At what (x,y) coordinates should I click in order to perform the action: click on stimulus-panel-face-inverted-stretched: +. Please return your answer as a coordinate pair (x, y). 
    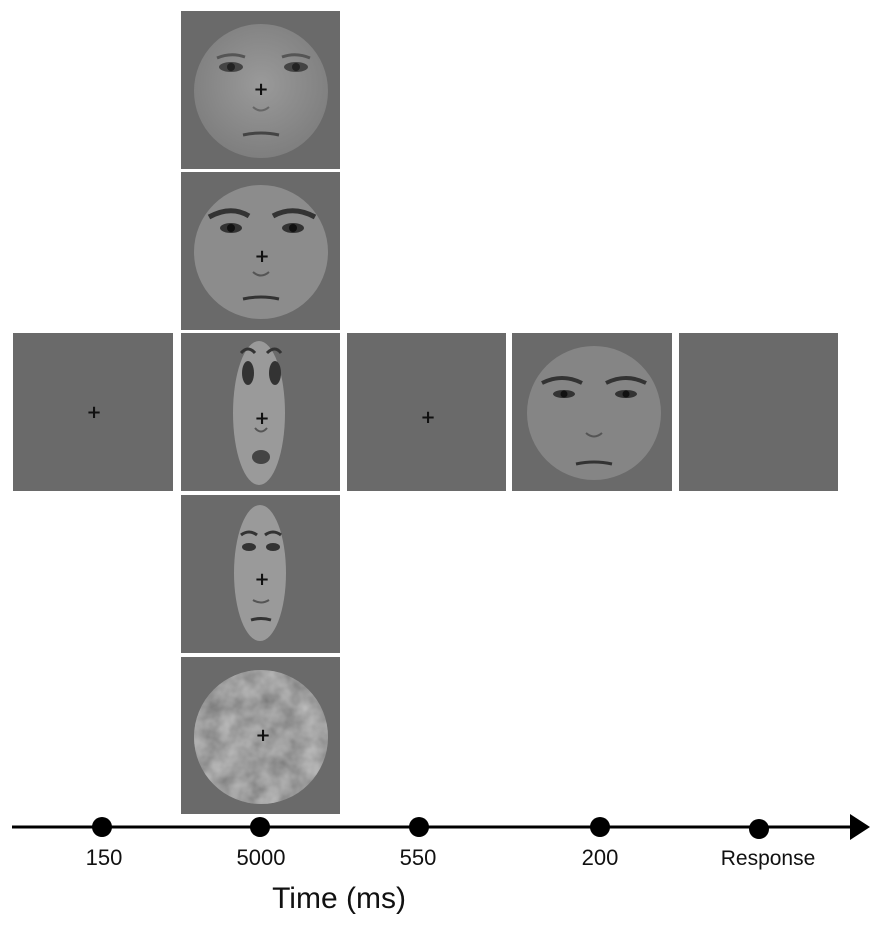
    Looking at the image, I should click on (260, 412).